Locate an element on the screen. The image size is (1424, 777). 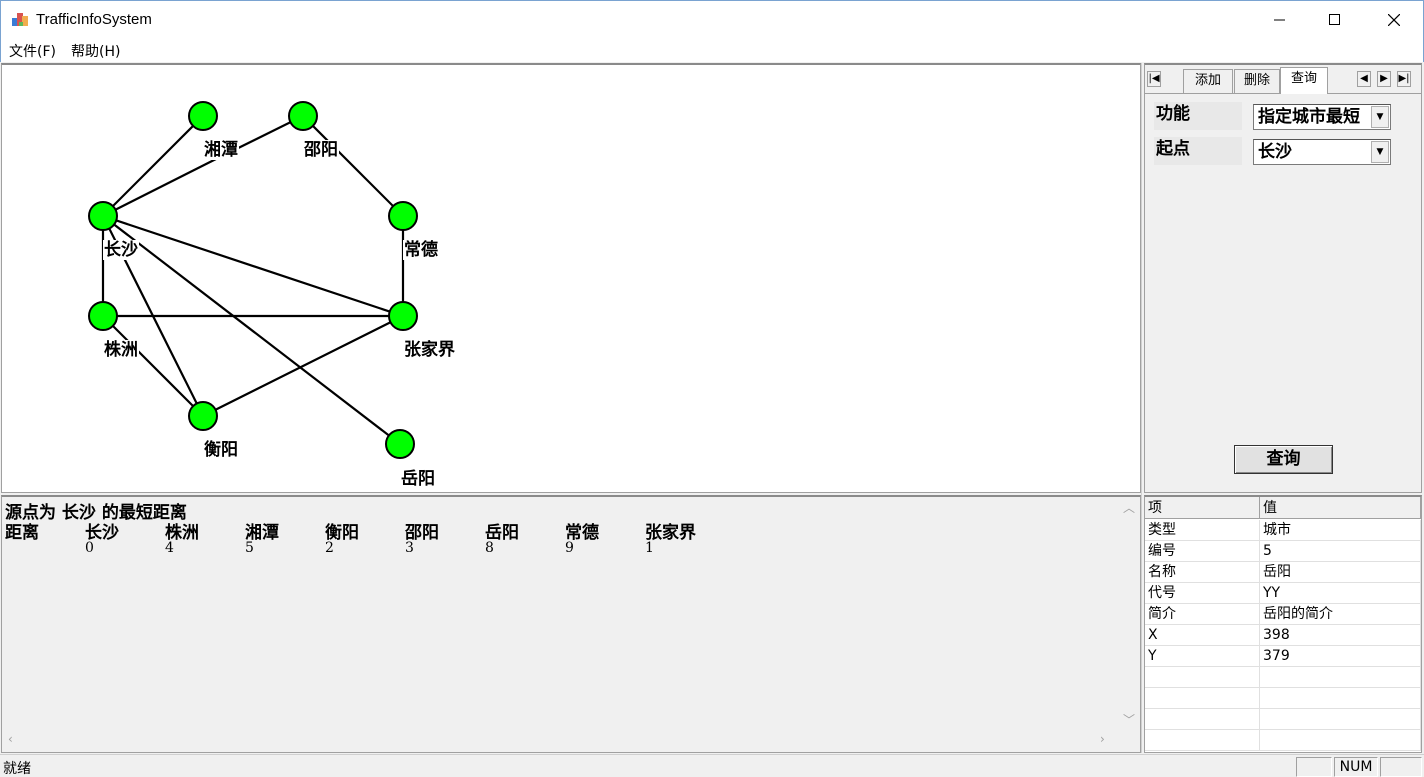
graph-canvas is located at coordinates (253, 280).